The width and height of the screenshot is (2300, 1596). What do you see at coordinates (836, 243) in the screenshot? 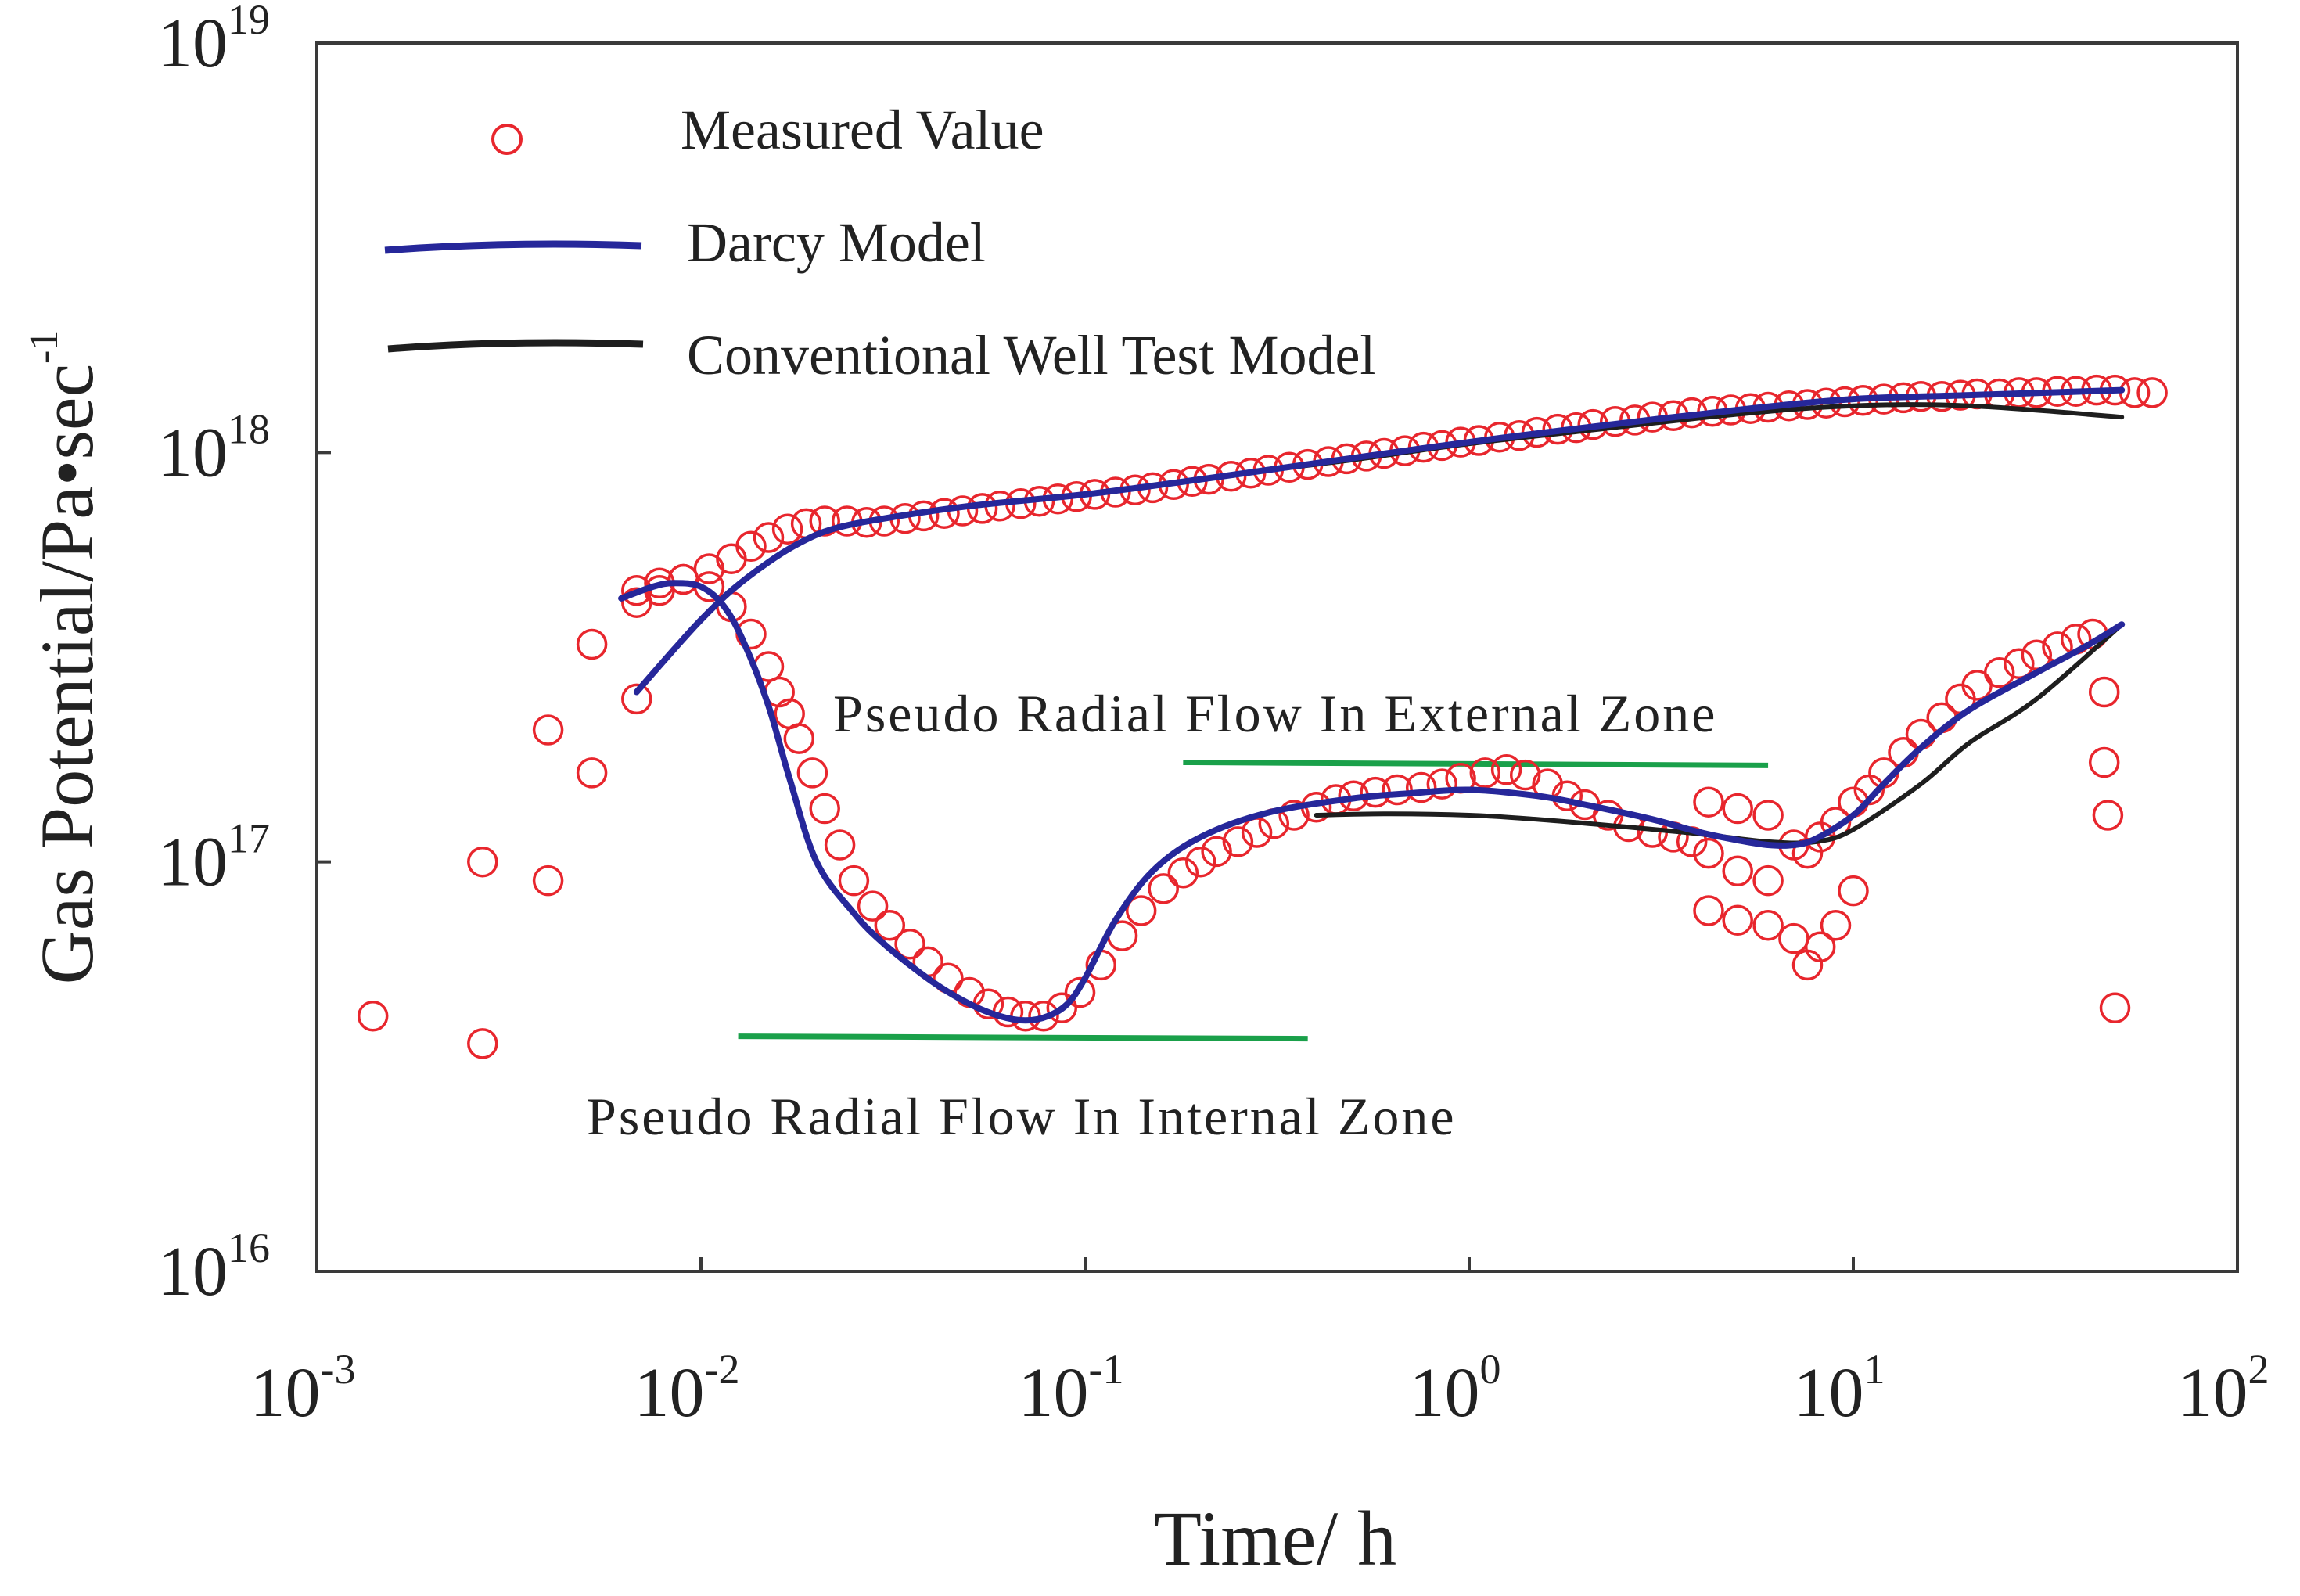
I see `legend-label-darcy: Darcy Model` at bounding box center [836, 243].